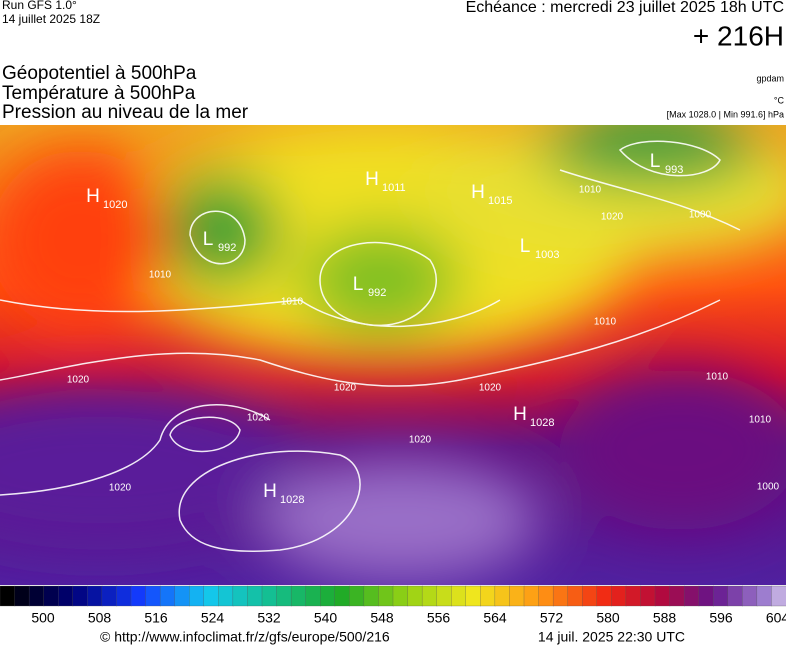 Image resolution: width=786 pixels, height=653 pixels. What do you see at coordinates (156, 618) in the screenshot?
I see `colorbar-label: 516` at bounding box center [156, 618].